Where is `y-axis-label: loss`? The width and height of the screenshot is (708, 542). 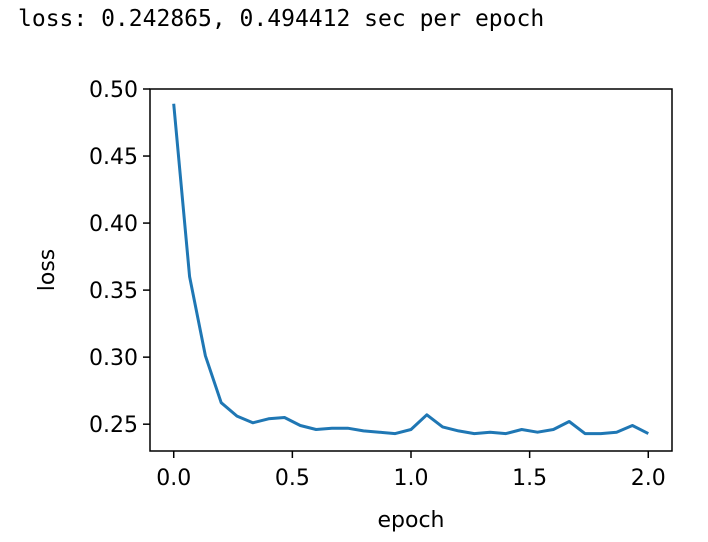
y-axis-label: loss is located at coordinates (47, 270).